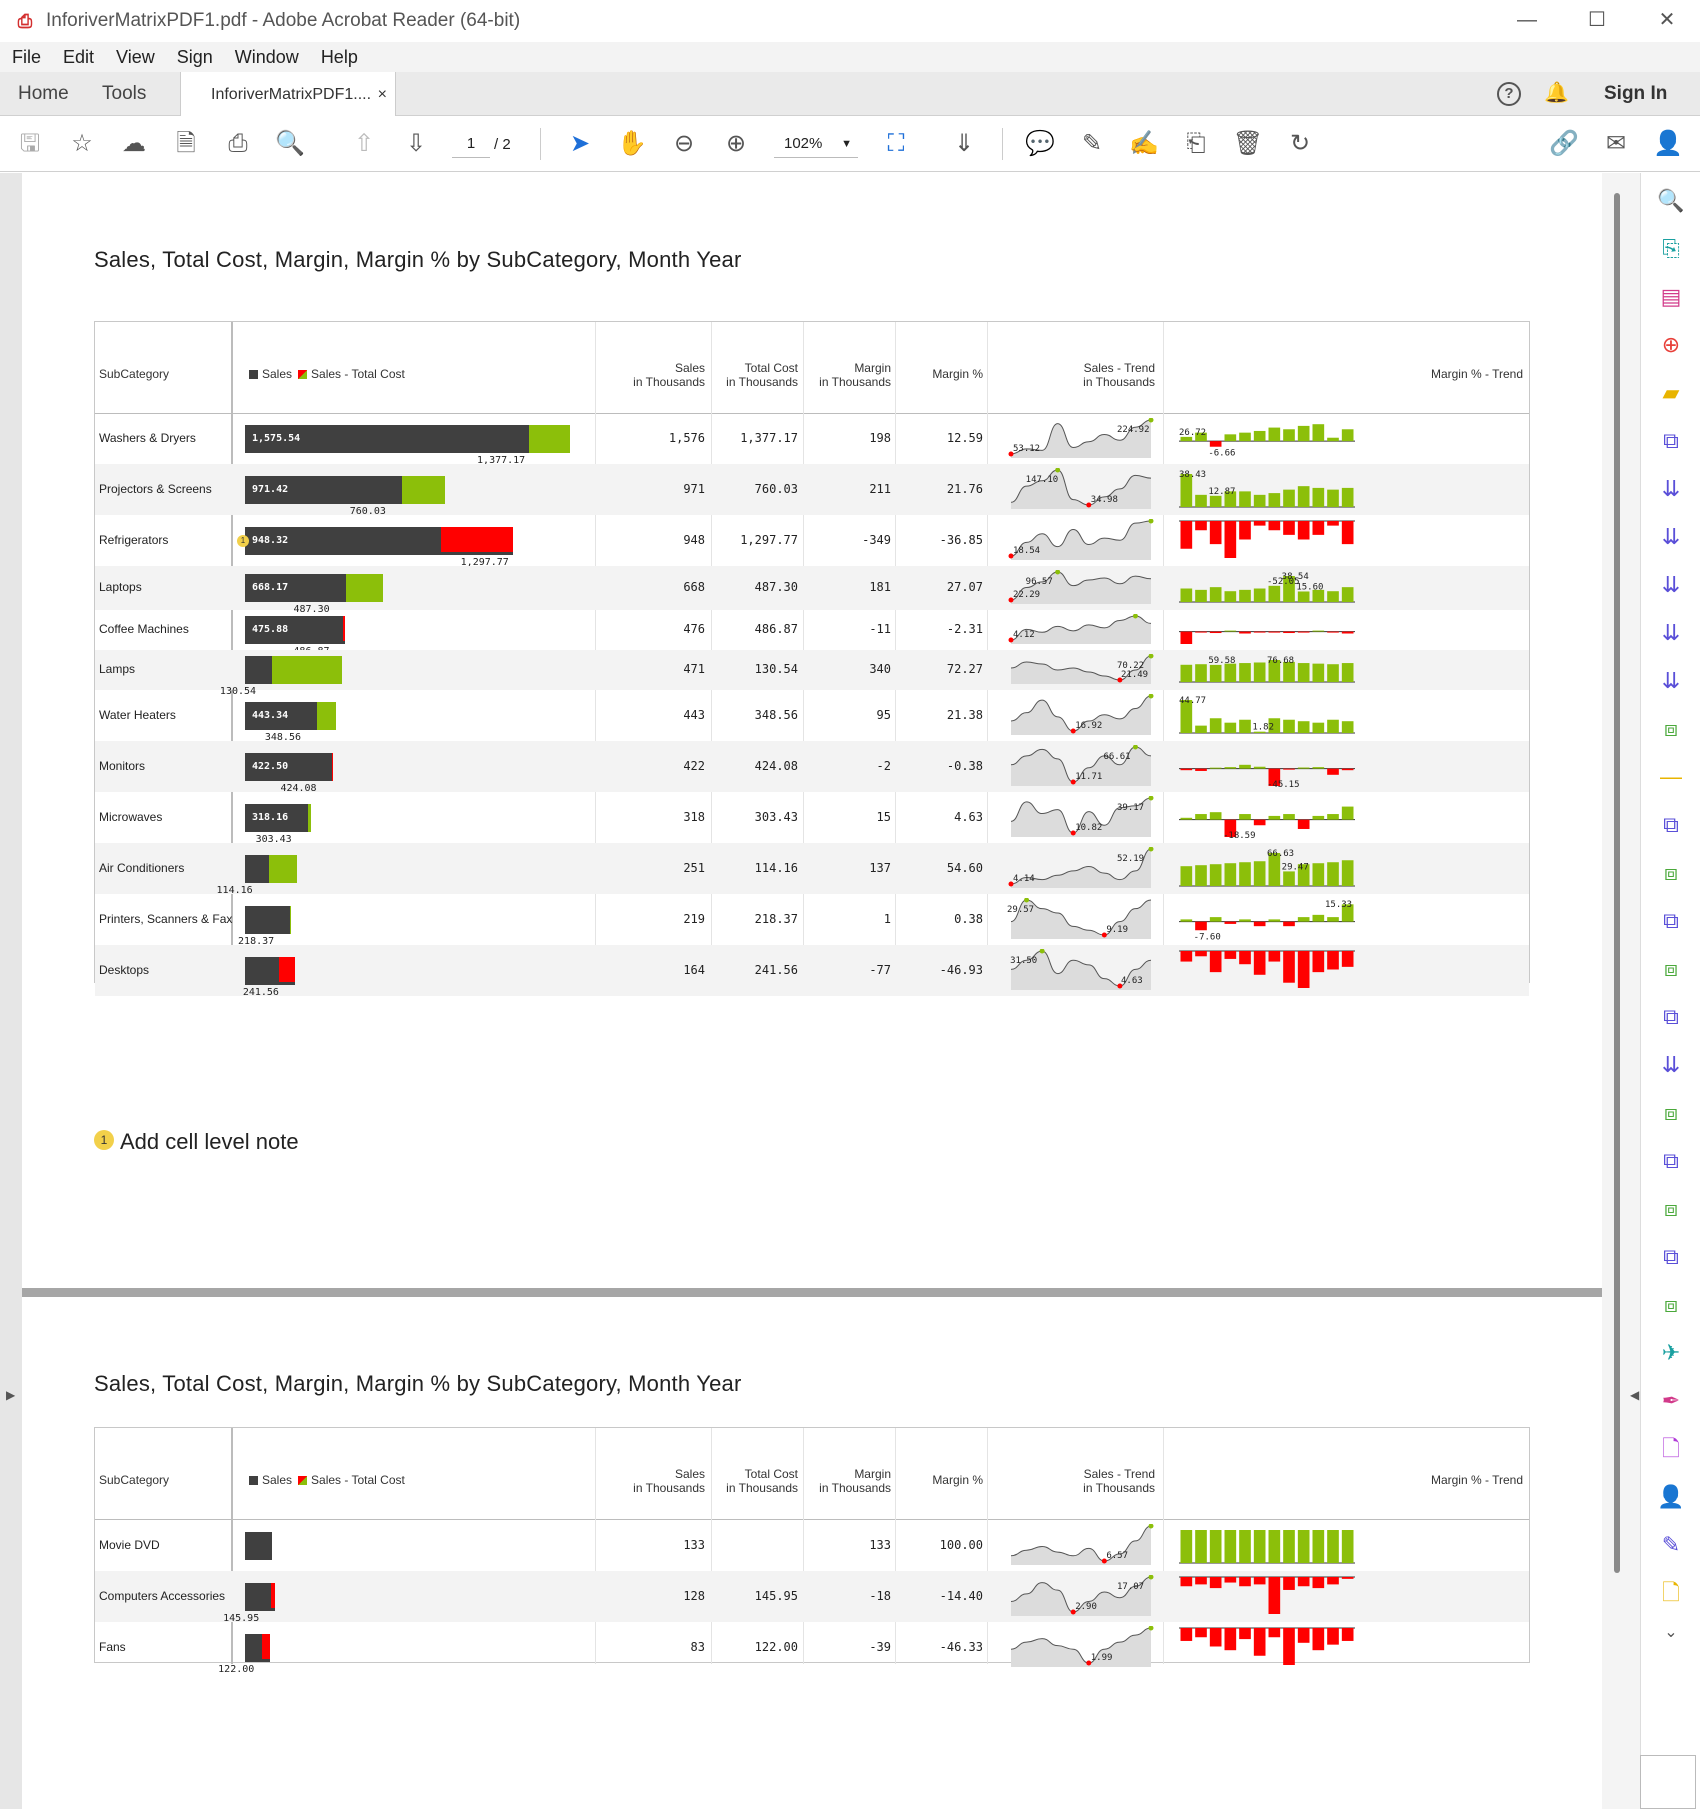 This screenshot has height=1809, width=1700. I want to click on minimize-button: —, so click(1527, 20).